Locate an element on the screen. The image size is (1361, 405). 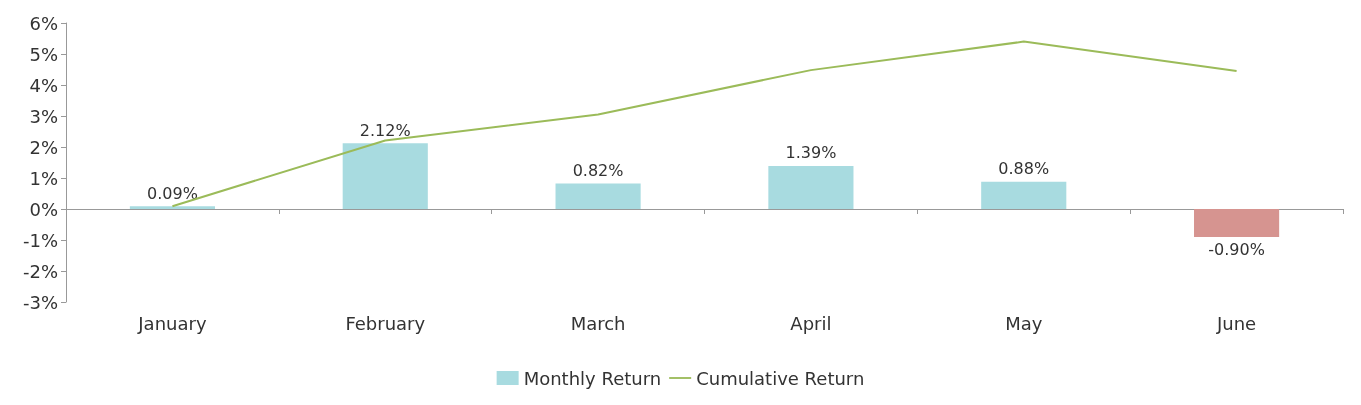
data-label: 0.88% is located at coordinates (1024, 169).